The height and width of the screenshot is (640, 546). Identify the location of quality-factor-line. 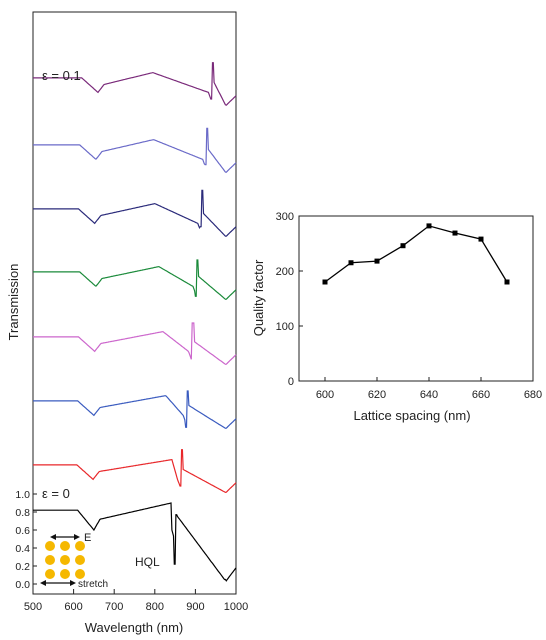
(416, 254).